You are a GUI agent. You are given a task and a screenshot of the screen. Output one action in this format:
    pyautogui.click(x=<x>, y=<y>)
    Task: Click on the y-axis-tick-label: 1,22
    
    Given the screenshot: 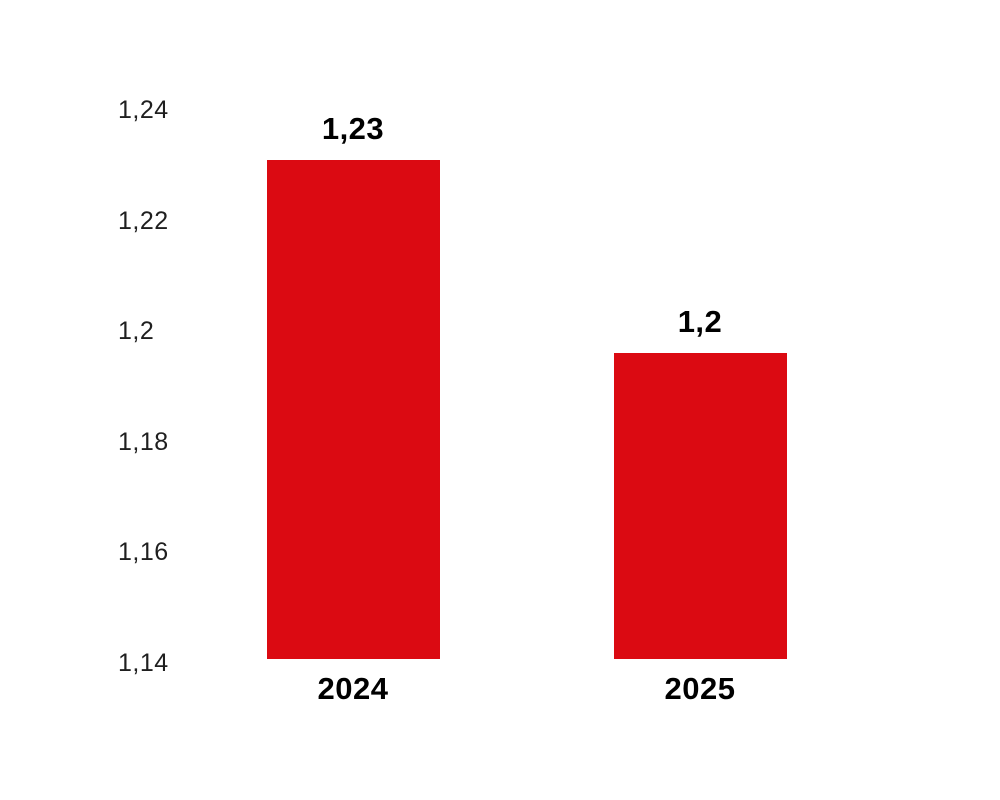 What is the action you would take?
    pyautogui.click(x=143, y=220)
    